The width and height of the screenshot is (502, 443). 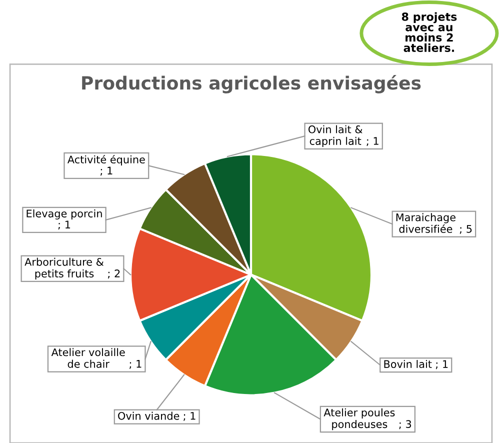 What do you see at coordinates (106, 160) in the screenshot?
I see `slice-label: Activité équine` at bounding box center [106, 160].